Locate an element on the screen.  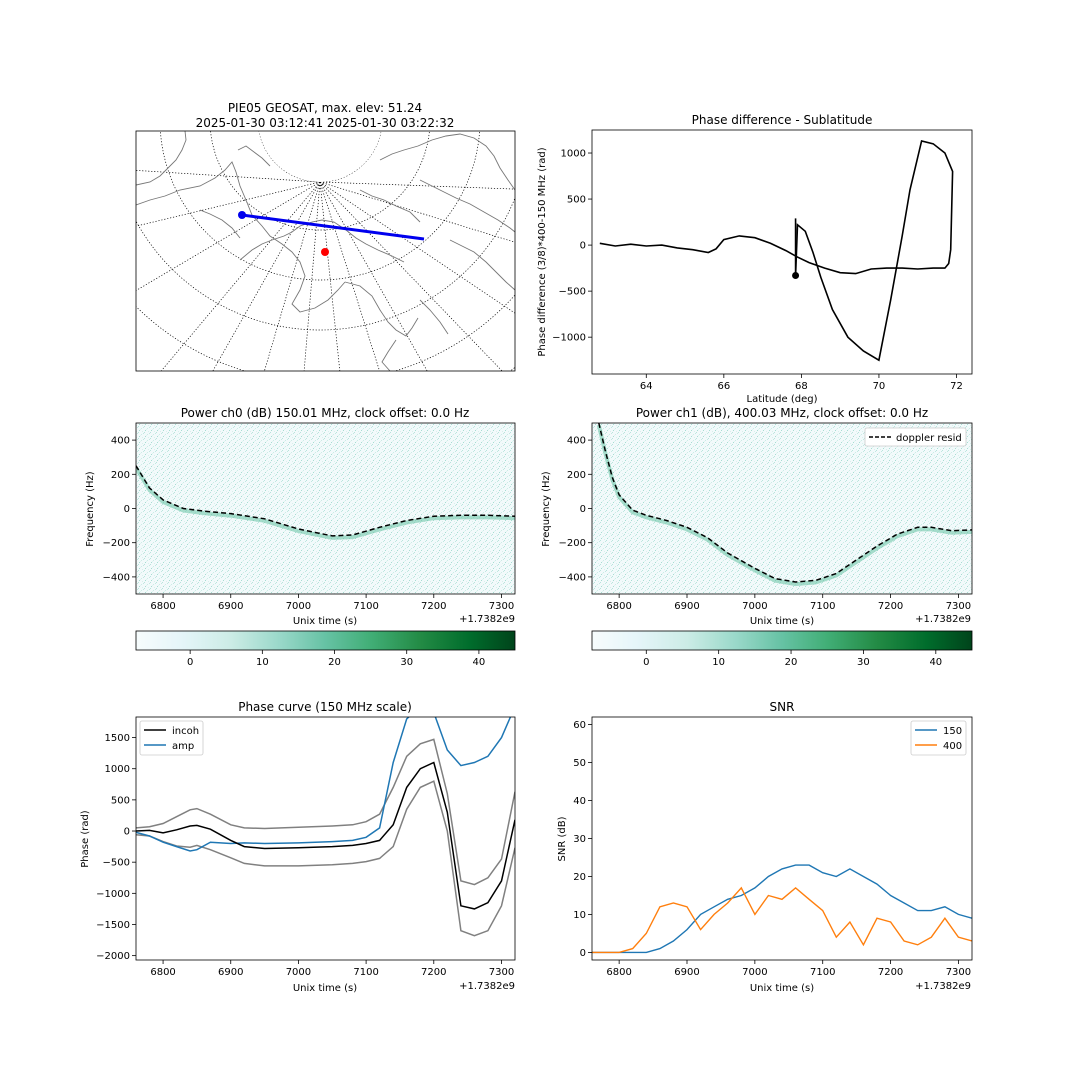
power0-heatmap is located at coordinates (325, 508).